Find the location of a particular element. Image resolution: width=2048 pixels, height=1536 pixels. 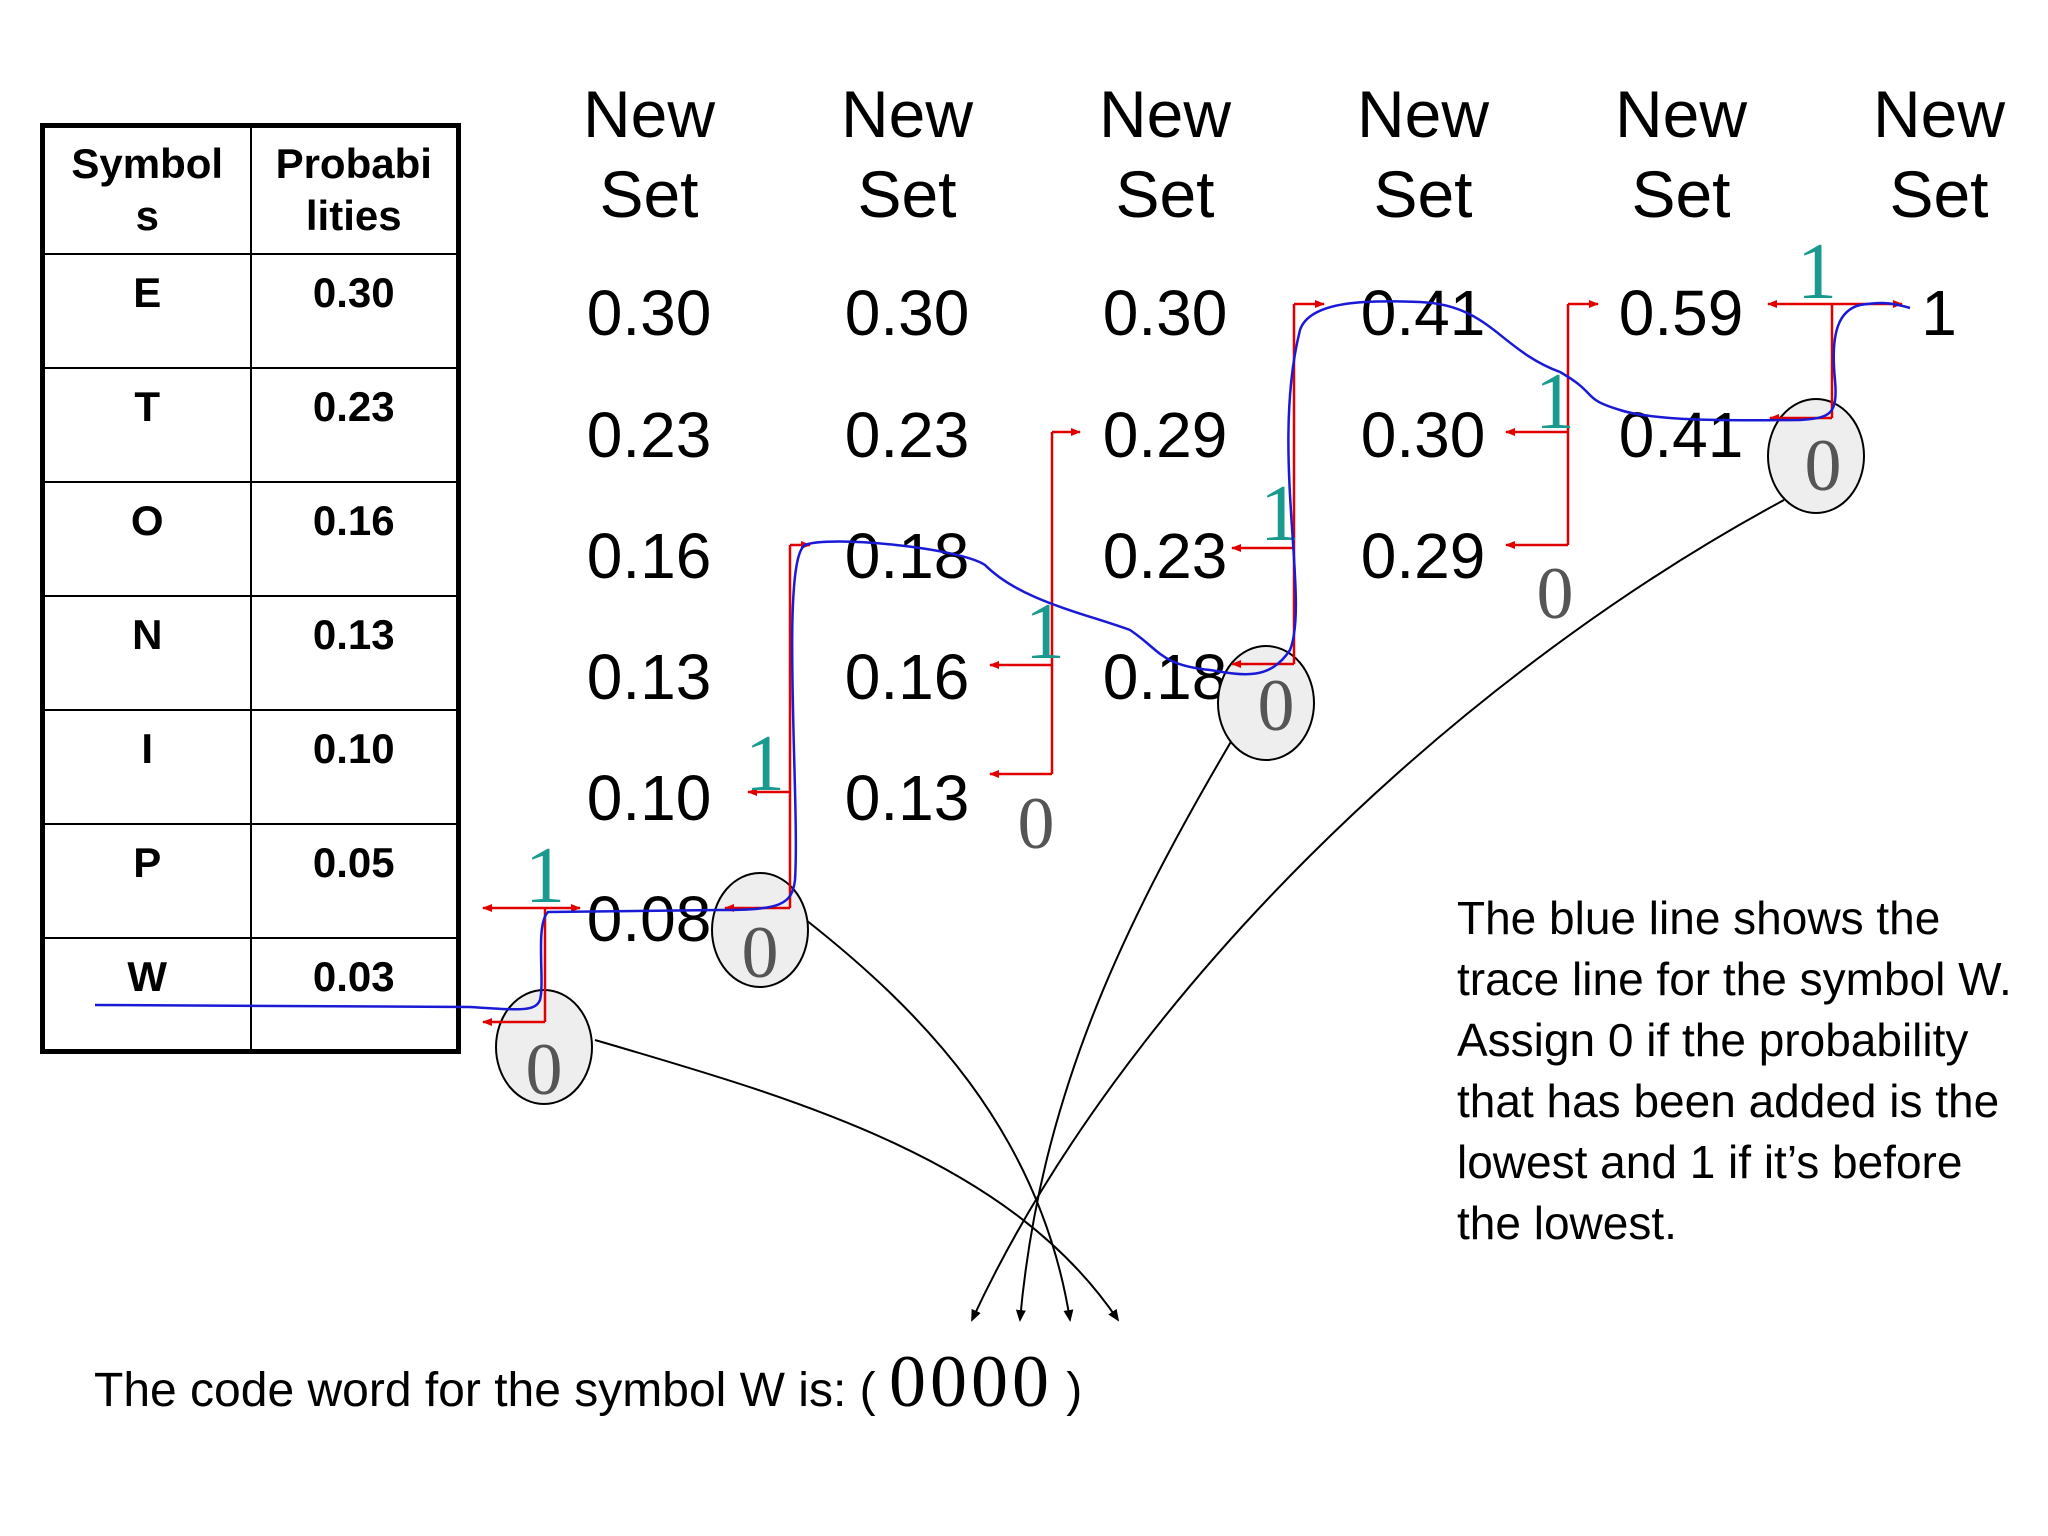

header-probabilities: Probabi lities is located at coordinates (354, 189).